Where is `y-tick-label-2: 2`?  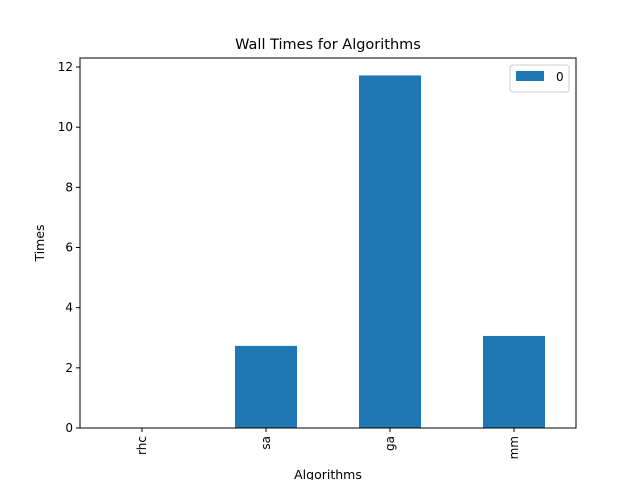 y-tick-label-2: 2 is located at coordinates (69, 368).